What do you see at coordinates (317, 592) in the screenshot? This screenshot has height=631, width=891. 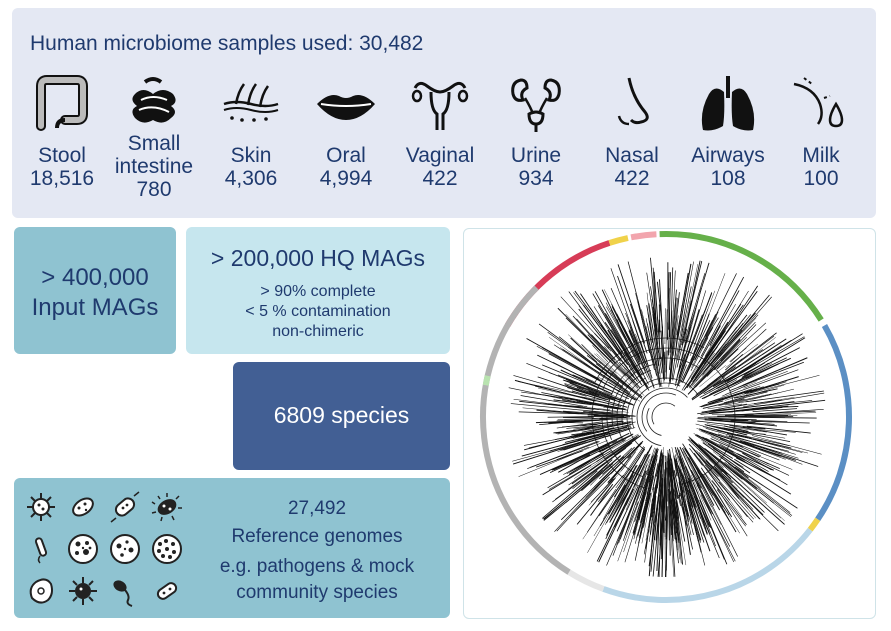 I see `reference-example: community species` at bounding box center [317, 592].